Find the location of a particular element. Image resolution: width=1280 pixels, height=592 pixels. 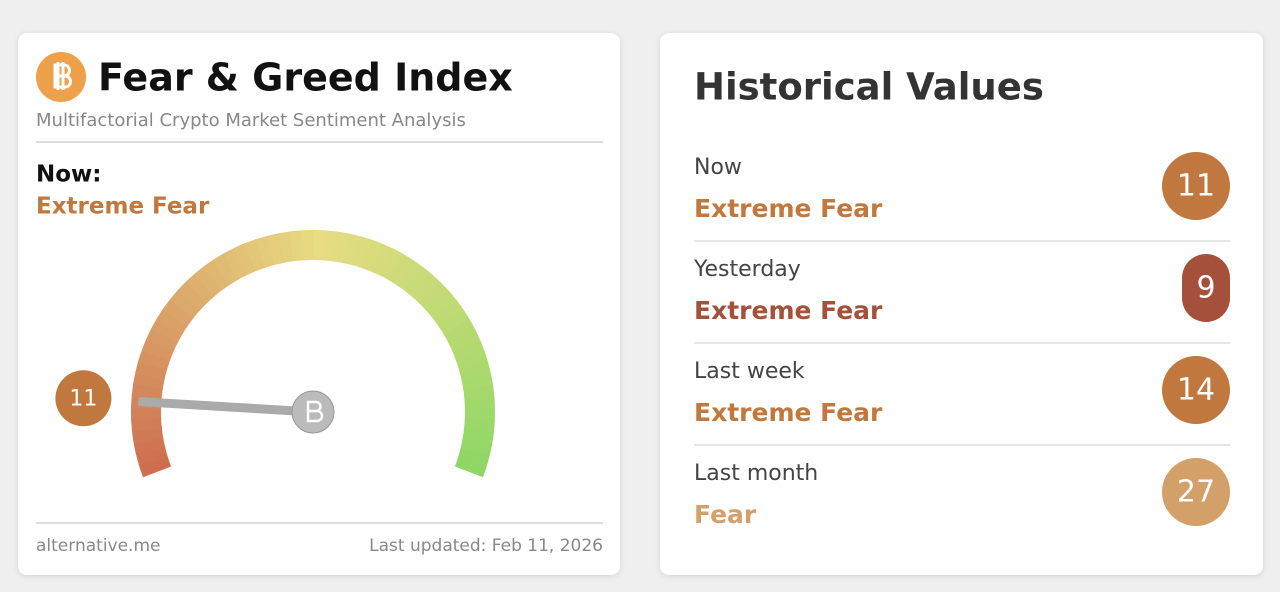

gauge-arc is located at coordinates (470, 467).